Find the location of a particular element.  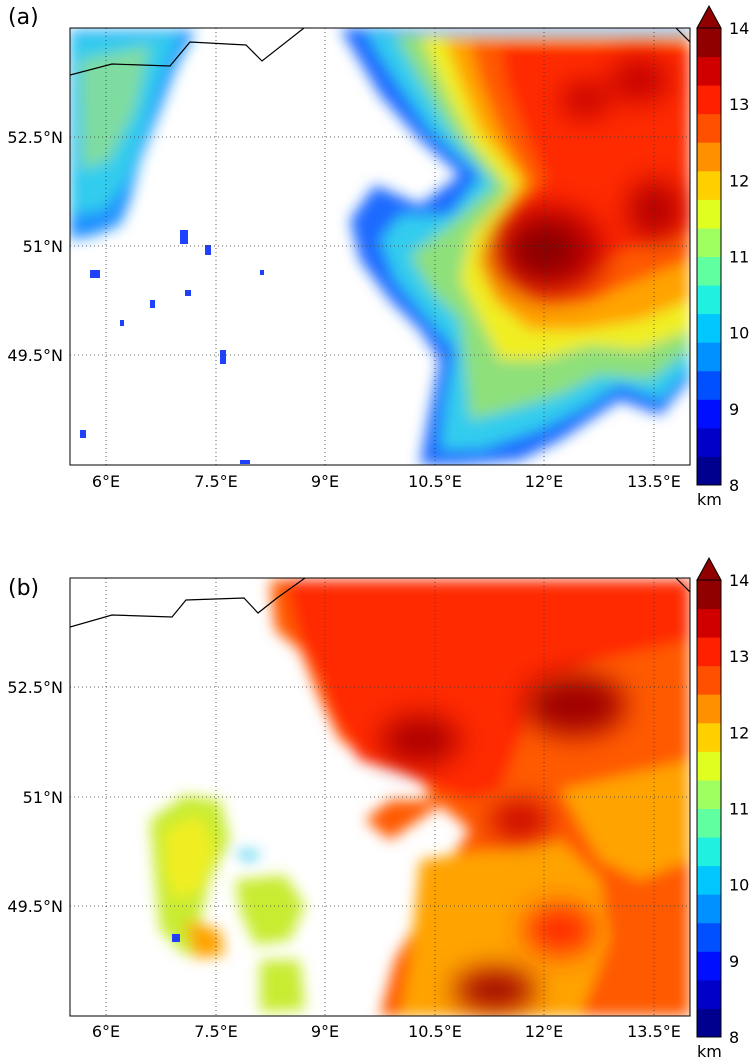

panel-b-y-tick: 49.5°N is located at coordinates (35, 906).